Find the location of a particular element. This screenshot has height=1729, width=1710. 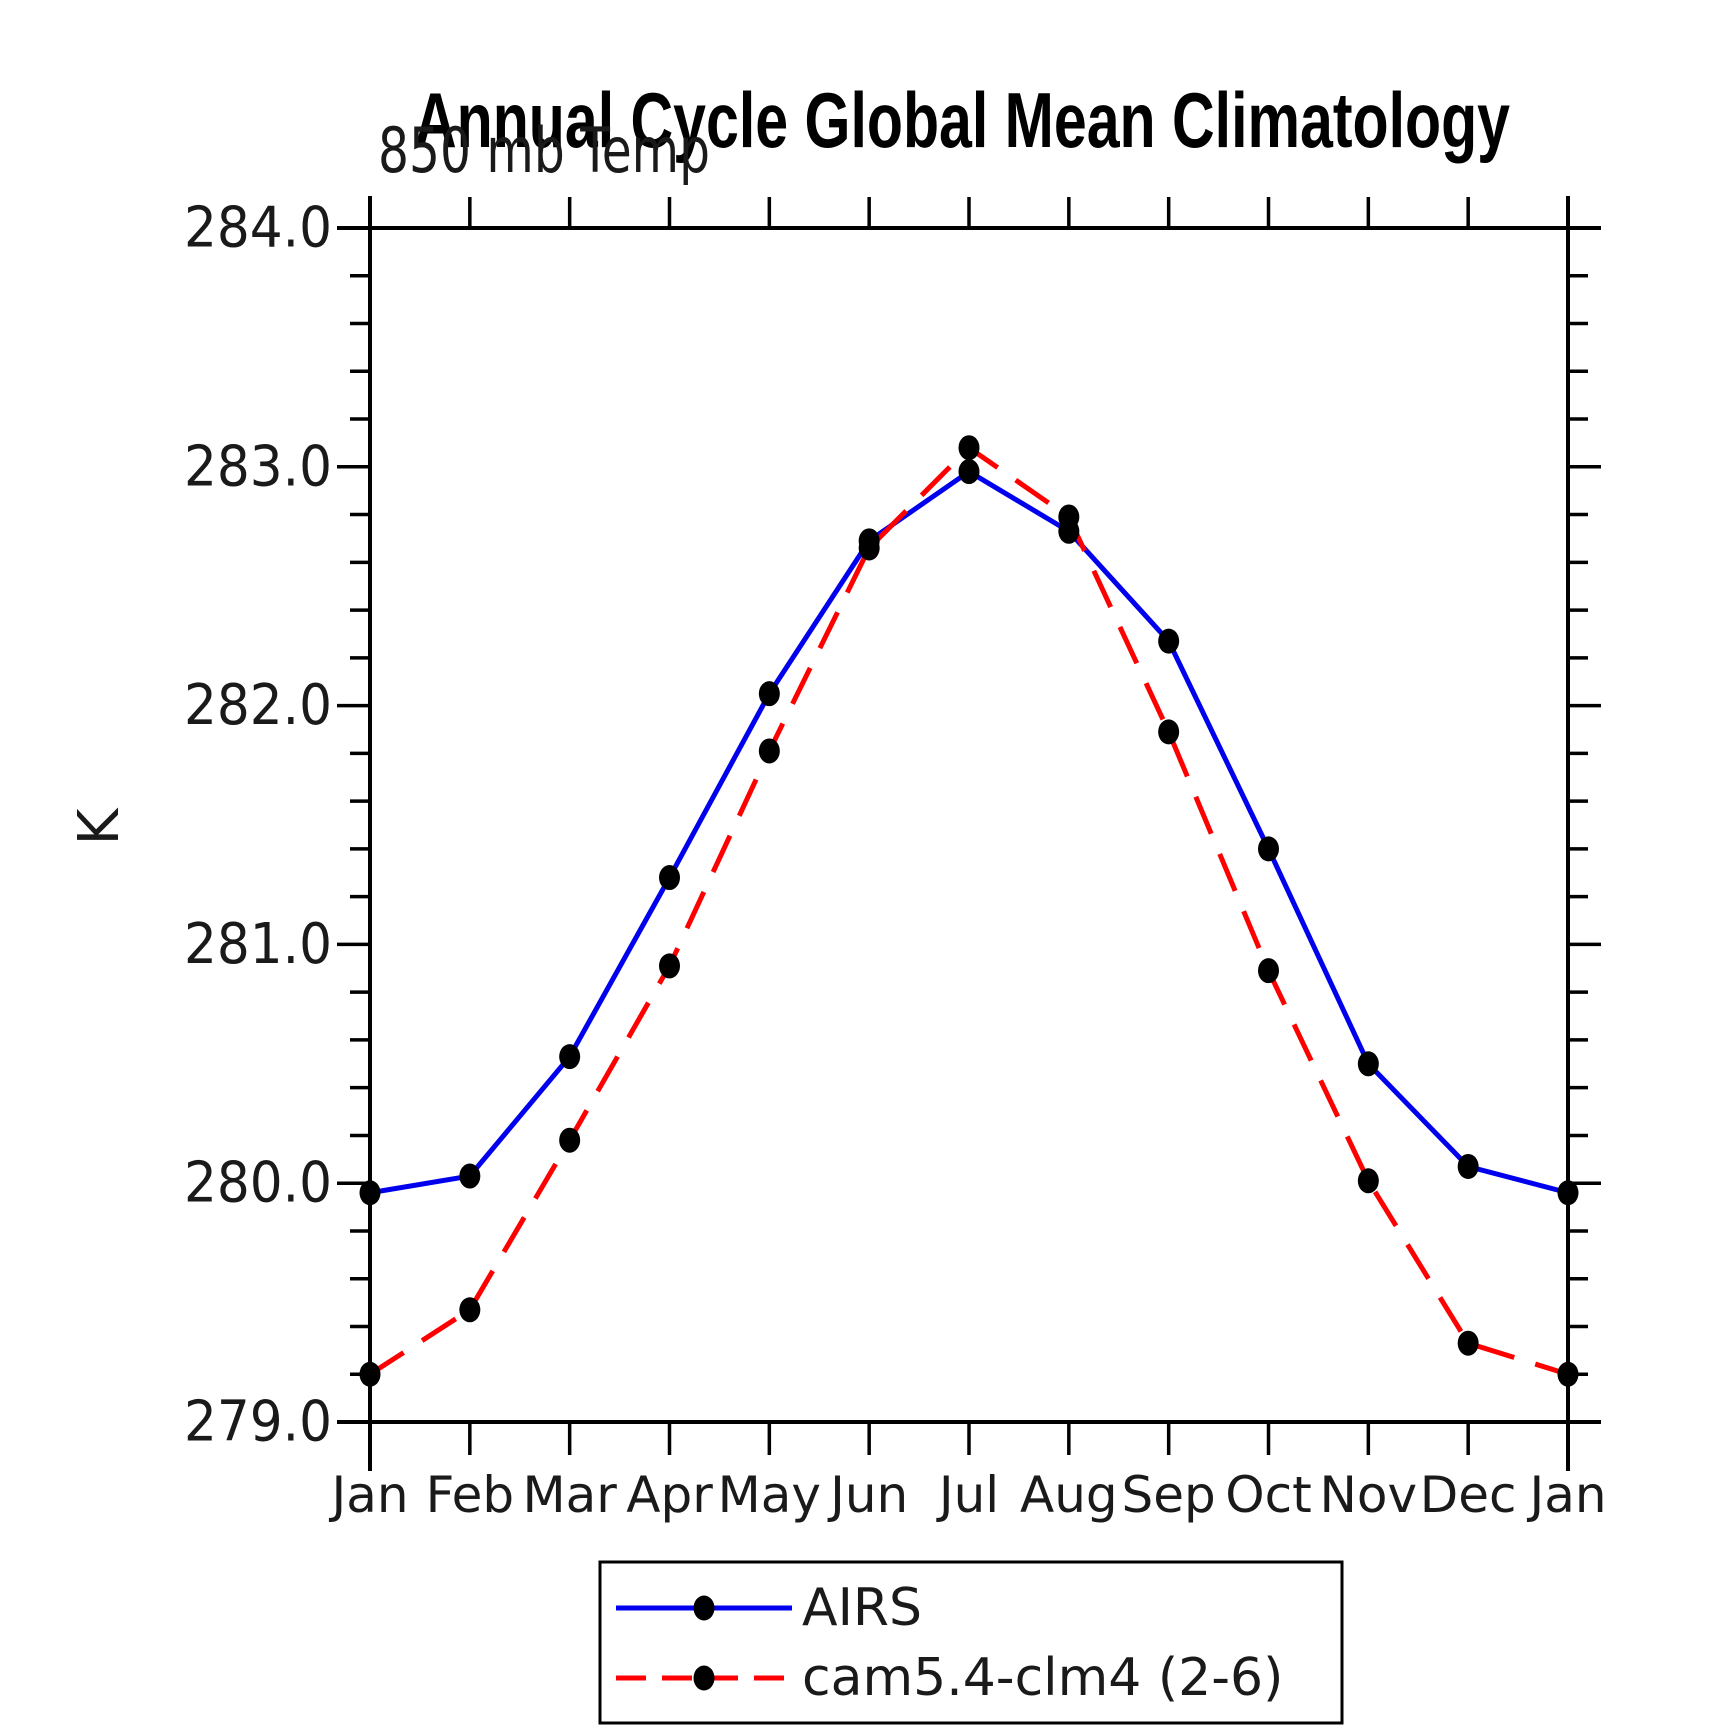

legend-box is located at coordinates (971, 1642).